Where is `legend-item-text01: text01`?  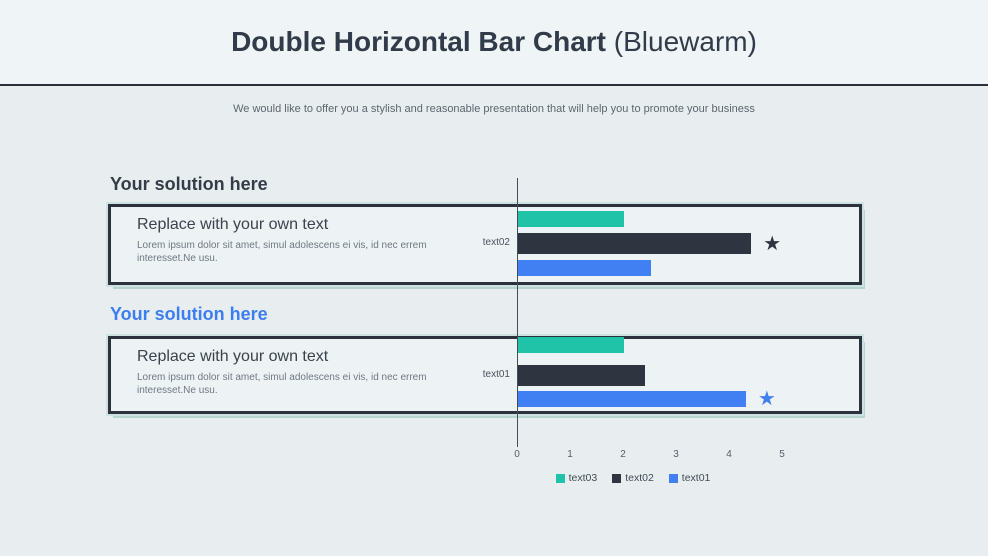 legend-item-text01: text01 is located at coordinates (689, 478).